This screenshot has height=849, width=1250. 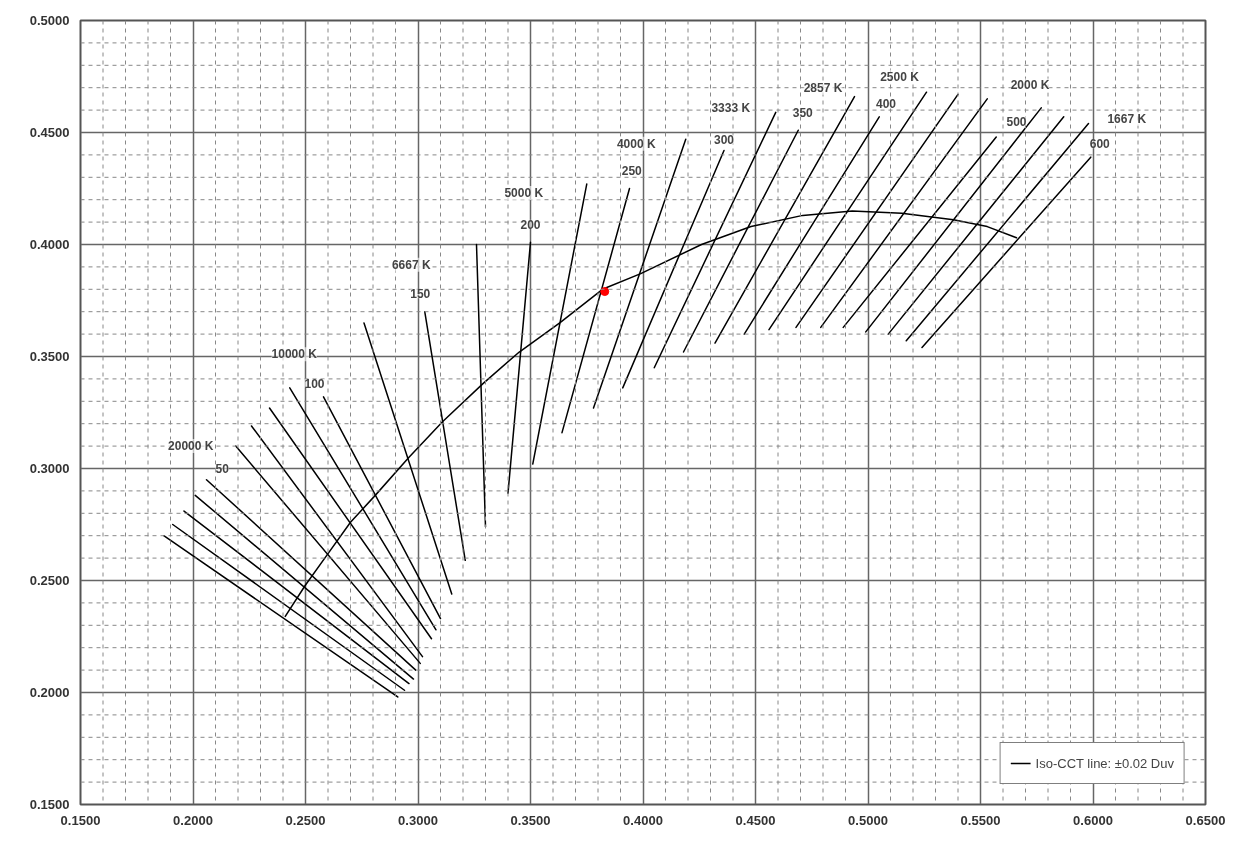 What do you see at coordinates (411, 264) in the screenshot?
I see `annotation: 6667 K` at bounding box center [411, 264].